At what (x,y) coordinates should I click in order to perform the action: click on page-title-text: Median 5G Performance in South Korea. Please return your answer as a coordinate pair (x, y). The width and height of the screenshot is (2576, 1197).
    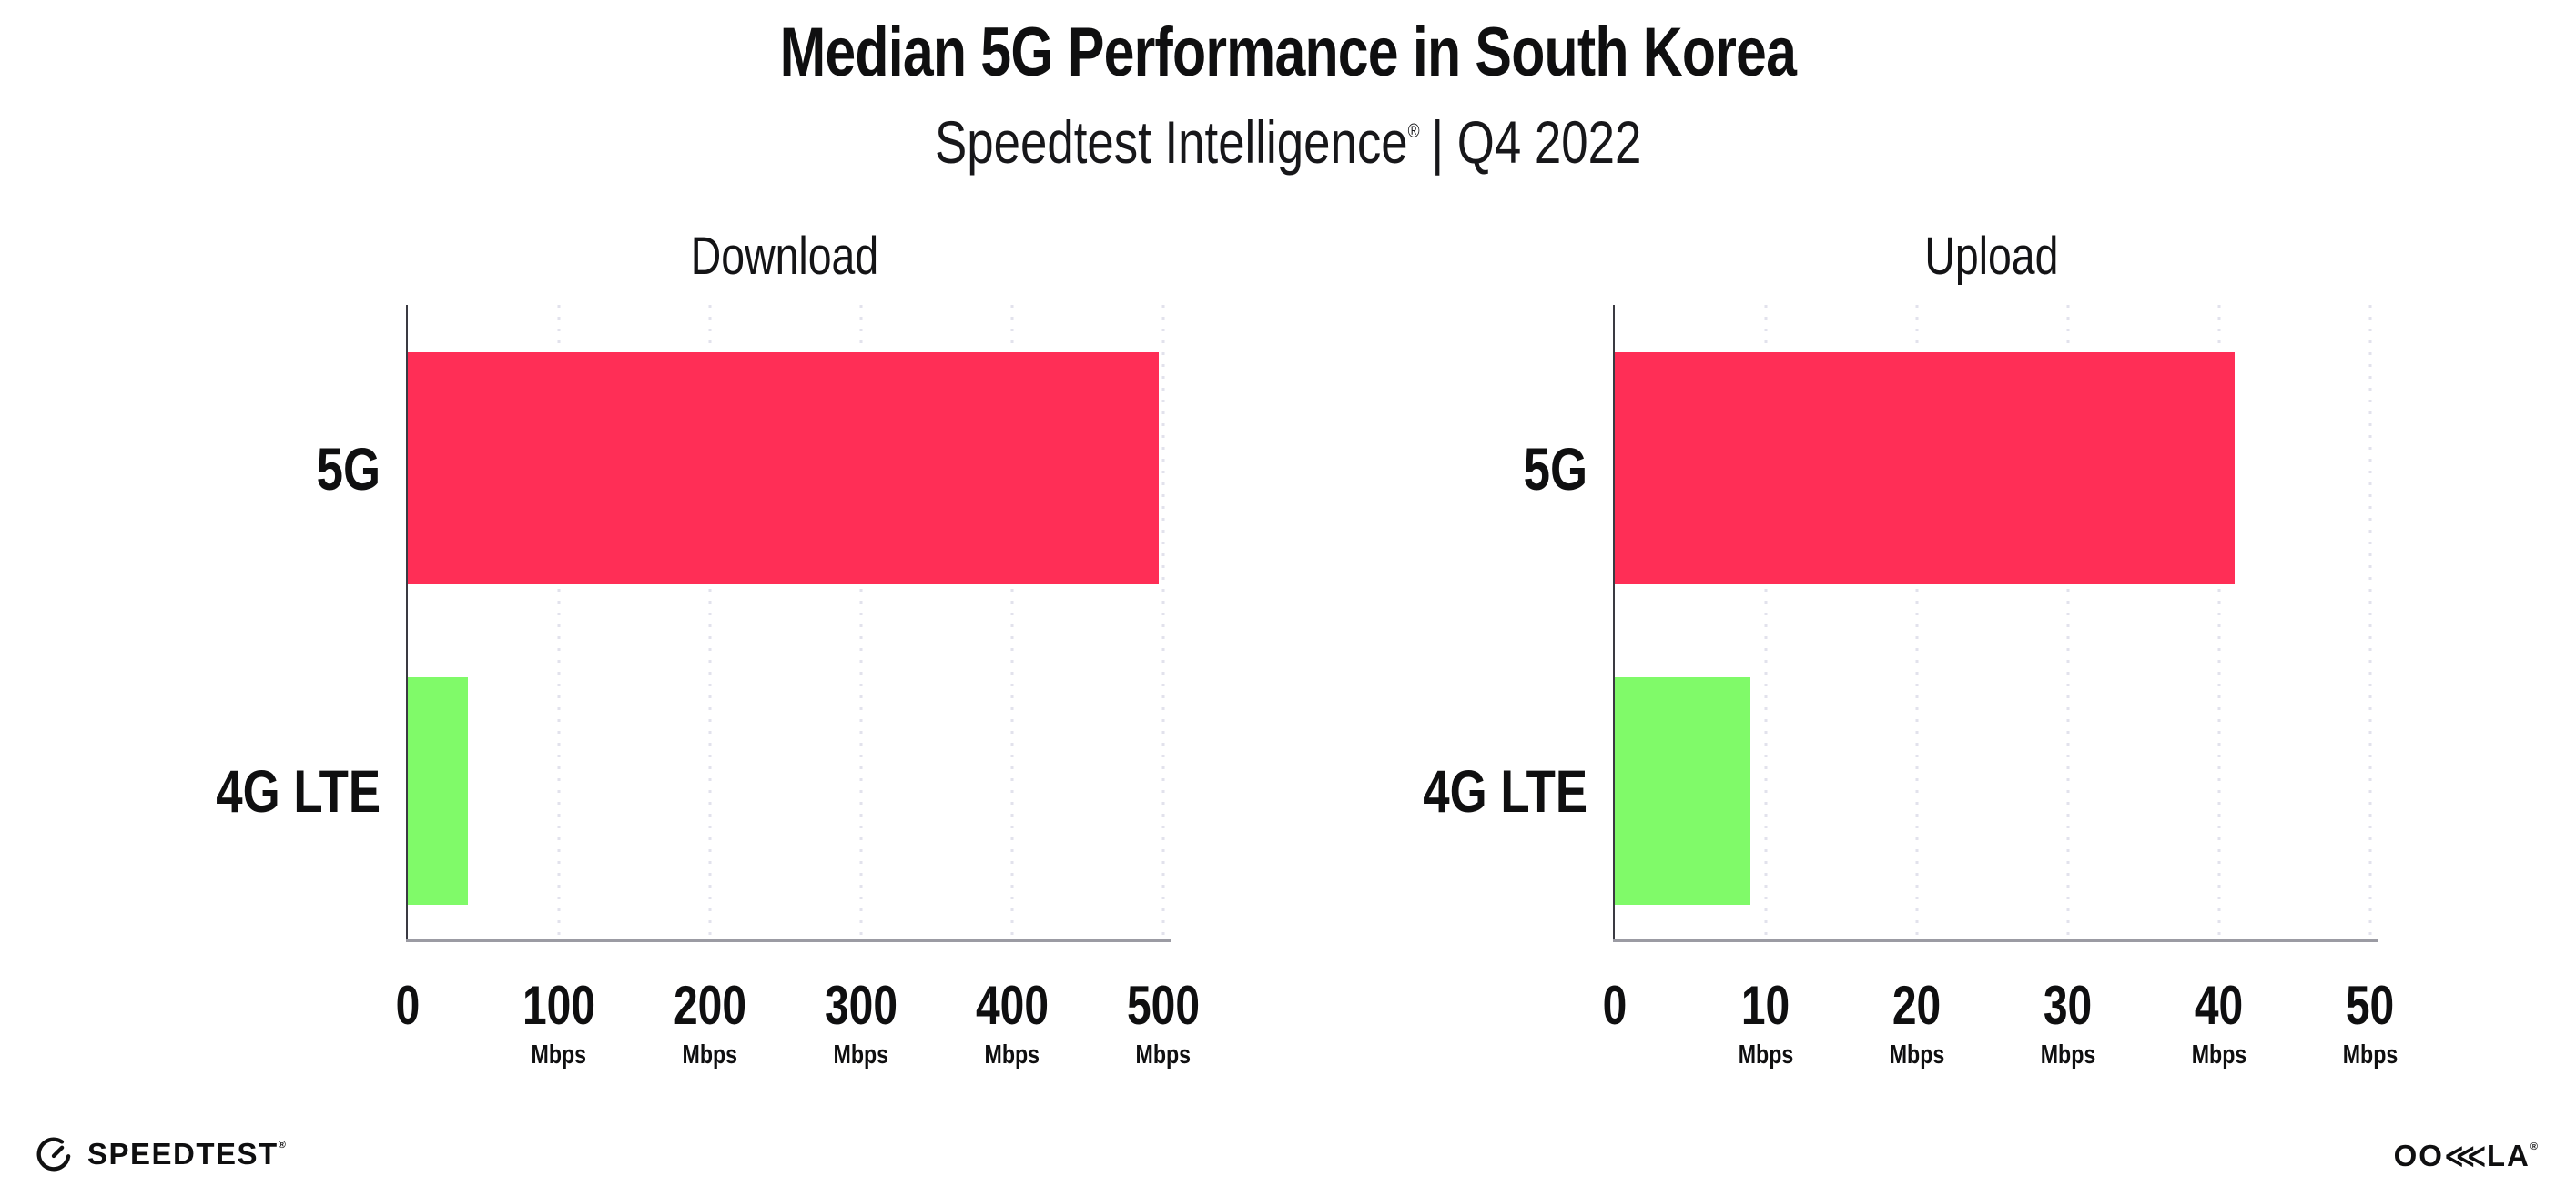
    Looking at the image, I should click on (1288, 53).